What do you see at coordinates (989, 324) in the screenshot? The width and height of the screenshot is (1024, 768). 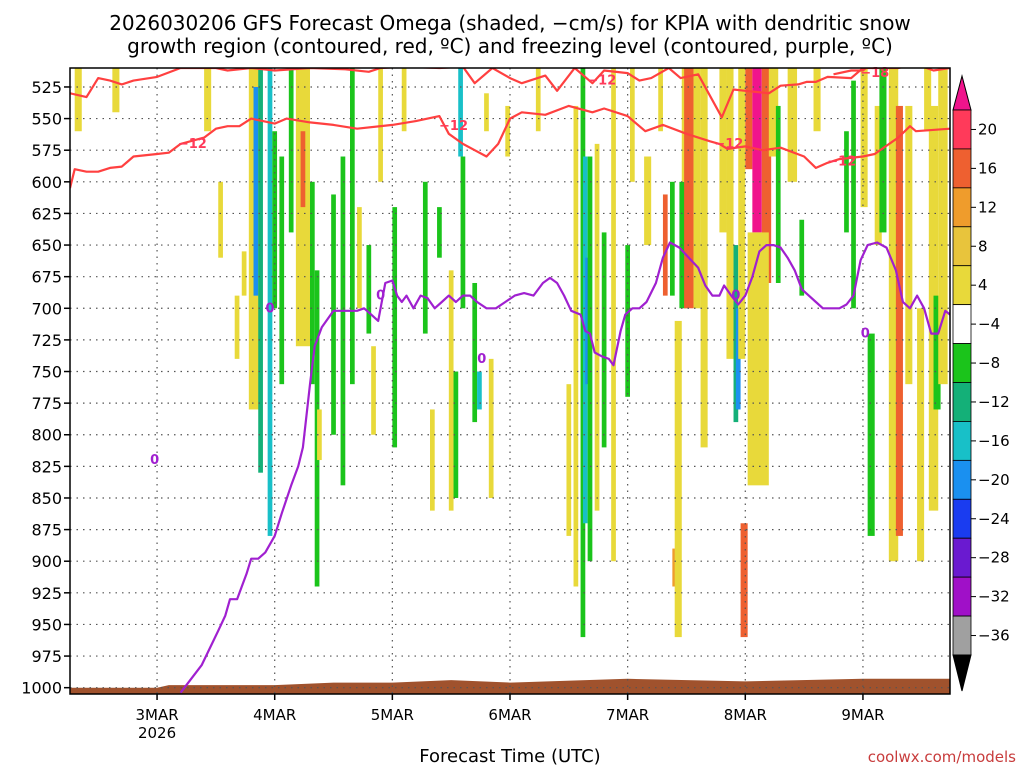 I see `colorbar-label: −4` at bounding box center [989, 324].